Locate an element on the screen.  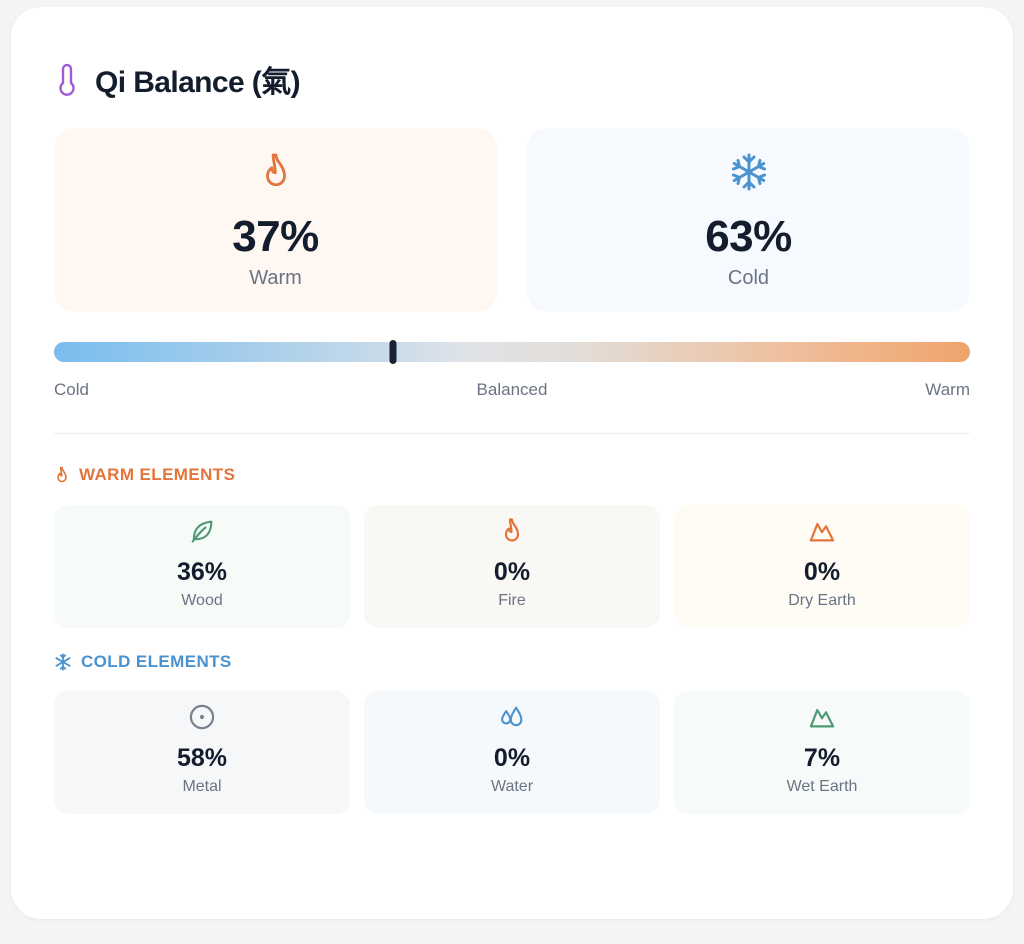
element-label: Metal is located at coordinates (202, 786).